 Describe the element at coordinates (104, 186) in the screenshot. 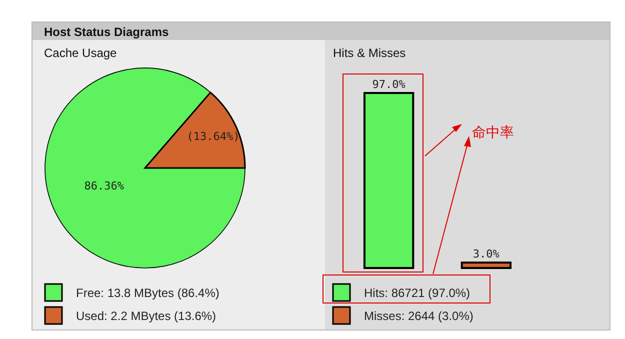

I see `data-label: 86.36%` at that location.